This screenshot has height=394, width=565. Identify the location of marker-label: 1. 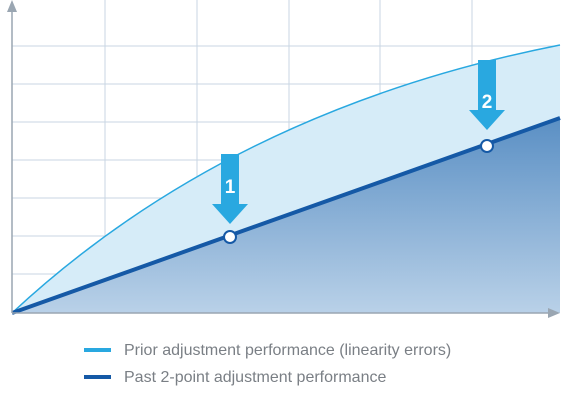
(230, 187).